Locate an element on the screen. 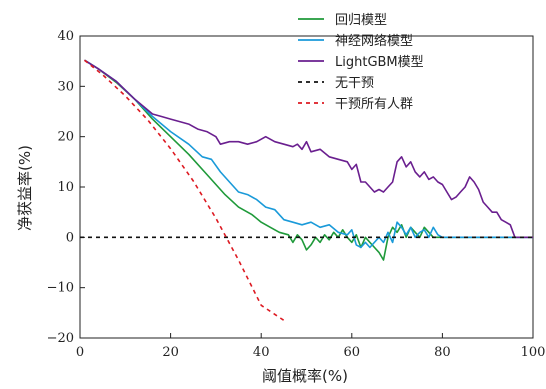 The height and width of the screenshot is (389, 546). y-tick-label: 0 is located at coordinates (70, 237).